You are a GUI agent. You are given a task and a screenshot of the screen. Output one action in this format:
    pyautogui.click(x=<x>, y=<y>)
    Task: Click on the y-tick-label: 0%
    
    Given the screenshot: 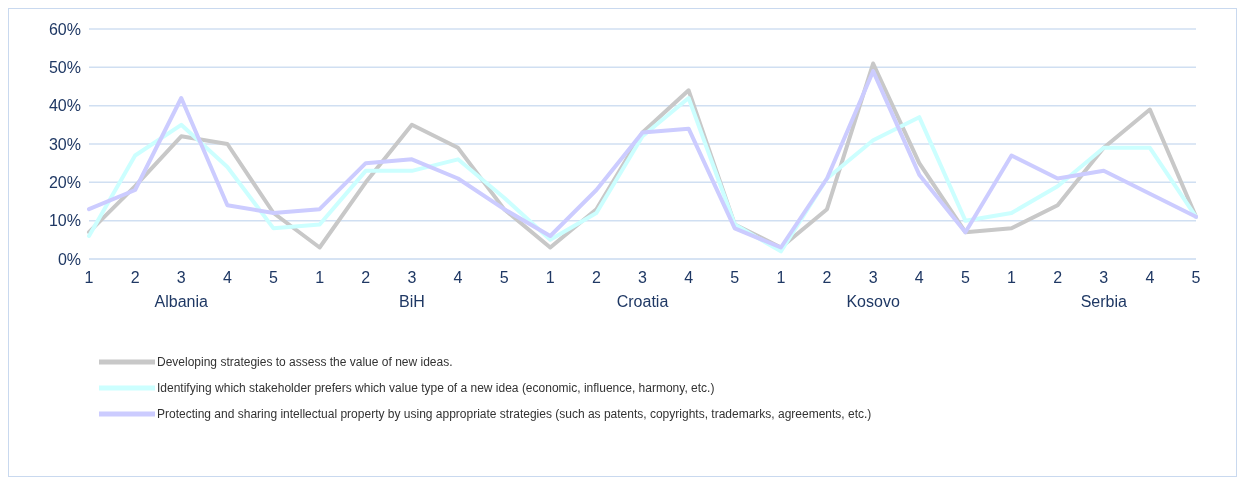 What is the action you would take?
    pyautogui.click(x=69, y=259)
    